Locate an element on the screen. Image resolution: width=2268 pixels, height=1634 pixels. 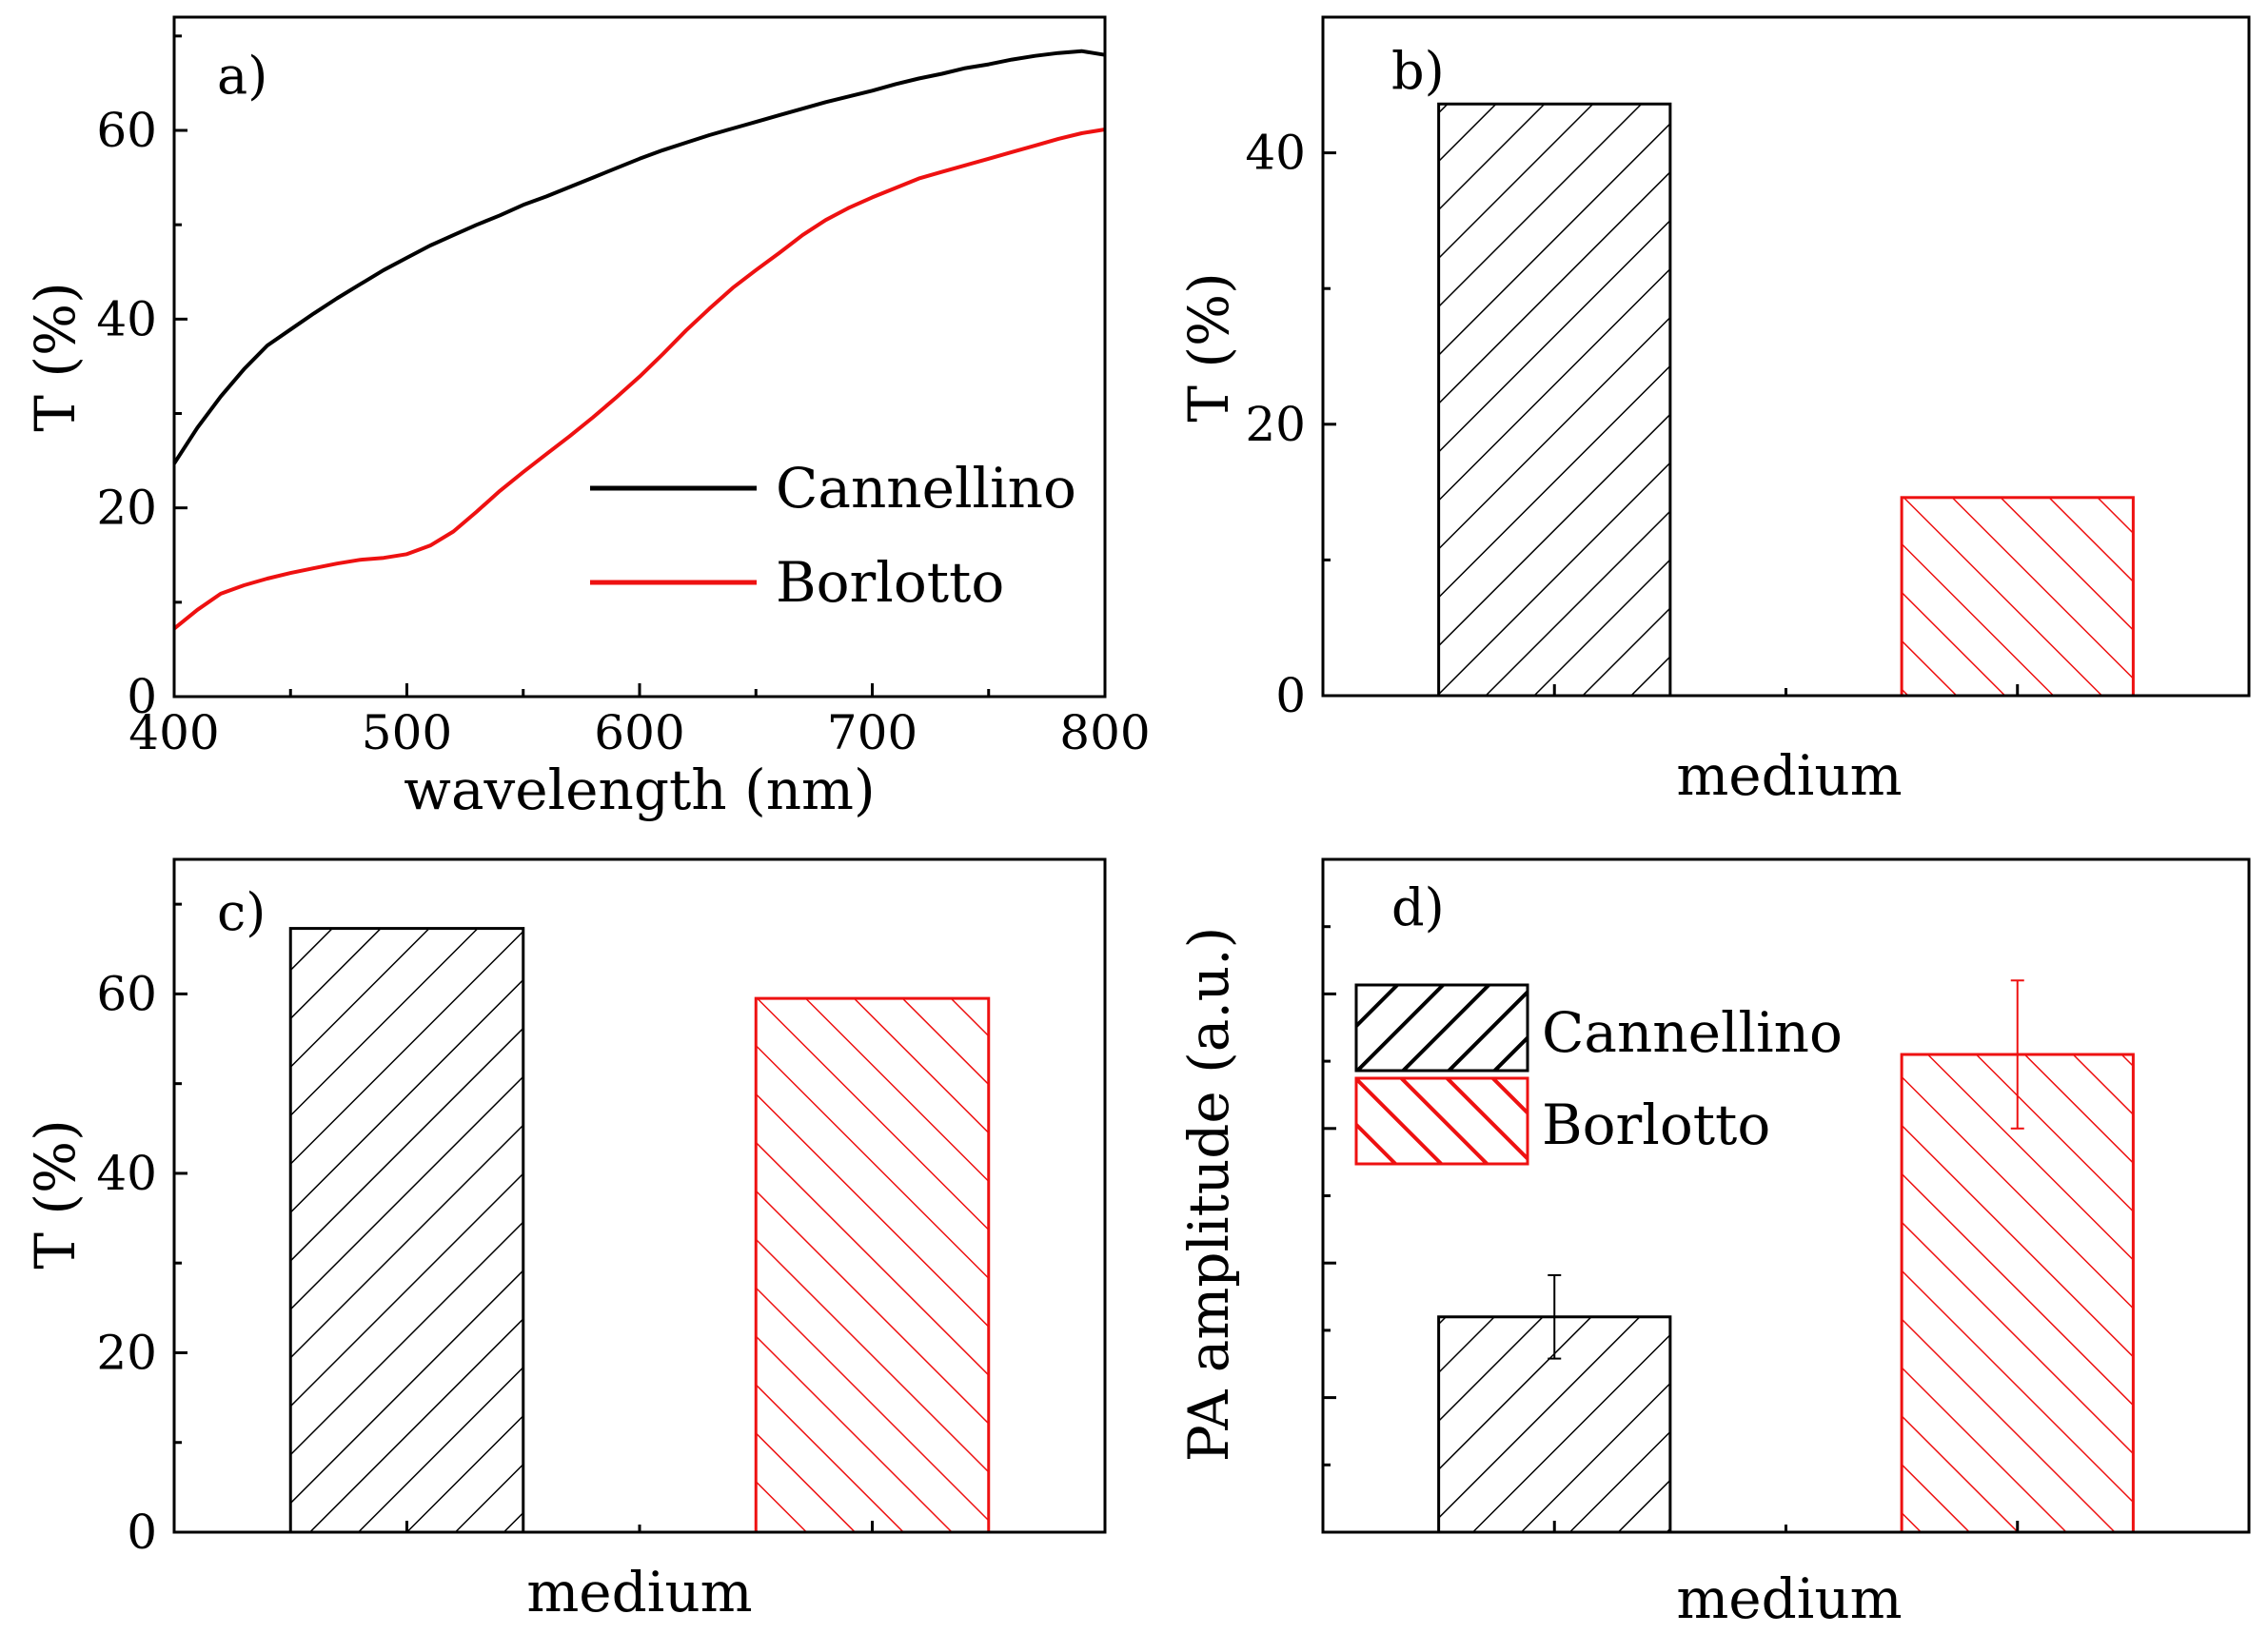
panel-a-xlabel: wavelength (nm) is located at coordinates (640, 790).